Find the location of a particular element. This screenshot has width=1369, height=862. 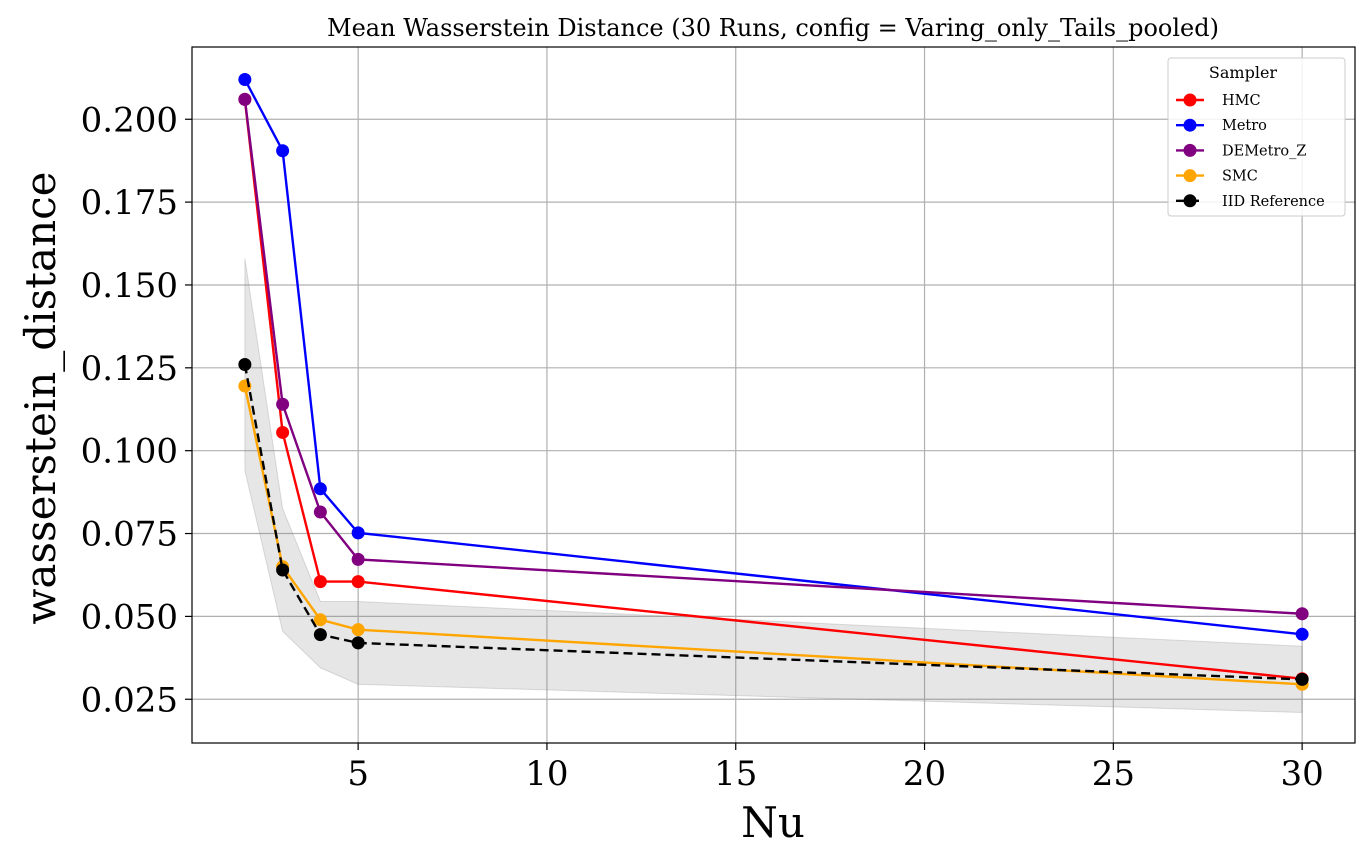

x-tick-label: 15 is located at coordinates (735, 774).